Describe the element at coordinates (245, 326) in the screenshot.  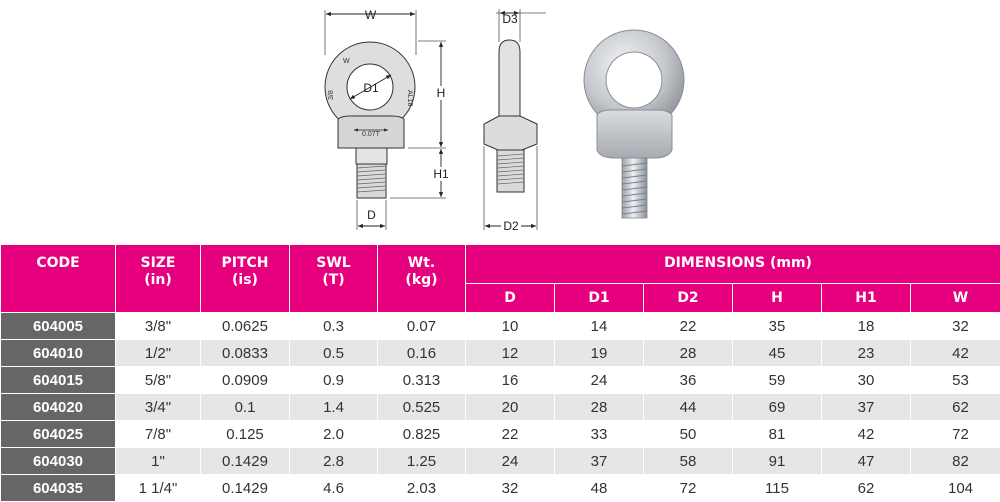
I see `cell-pitch: 0.0625` at that location.